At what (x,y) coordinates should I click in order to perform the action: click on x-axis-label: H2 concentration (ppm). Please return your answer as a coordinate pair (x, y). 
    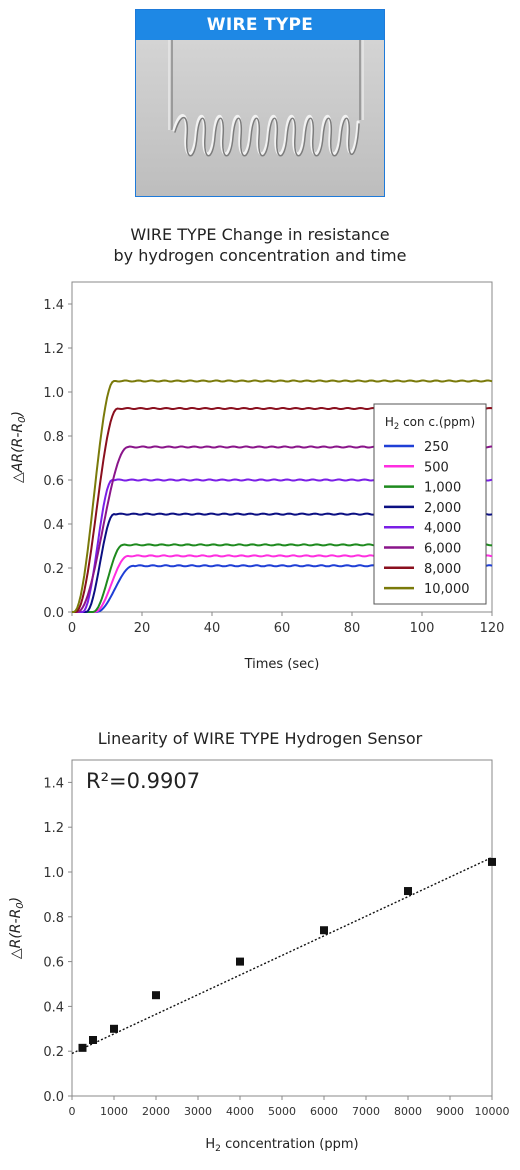
    Looking at the image, I should click on (281, 1145).